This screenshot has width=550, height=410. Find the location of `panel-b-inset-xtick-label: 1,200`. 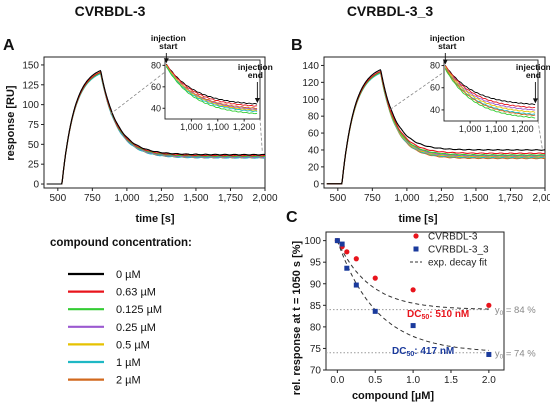

panel-b-inset-xtick-label: 1,200 is located at coordinates (522, 129).